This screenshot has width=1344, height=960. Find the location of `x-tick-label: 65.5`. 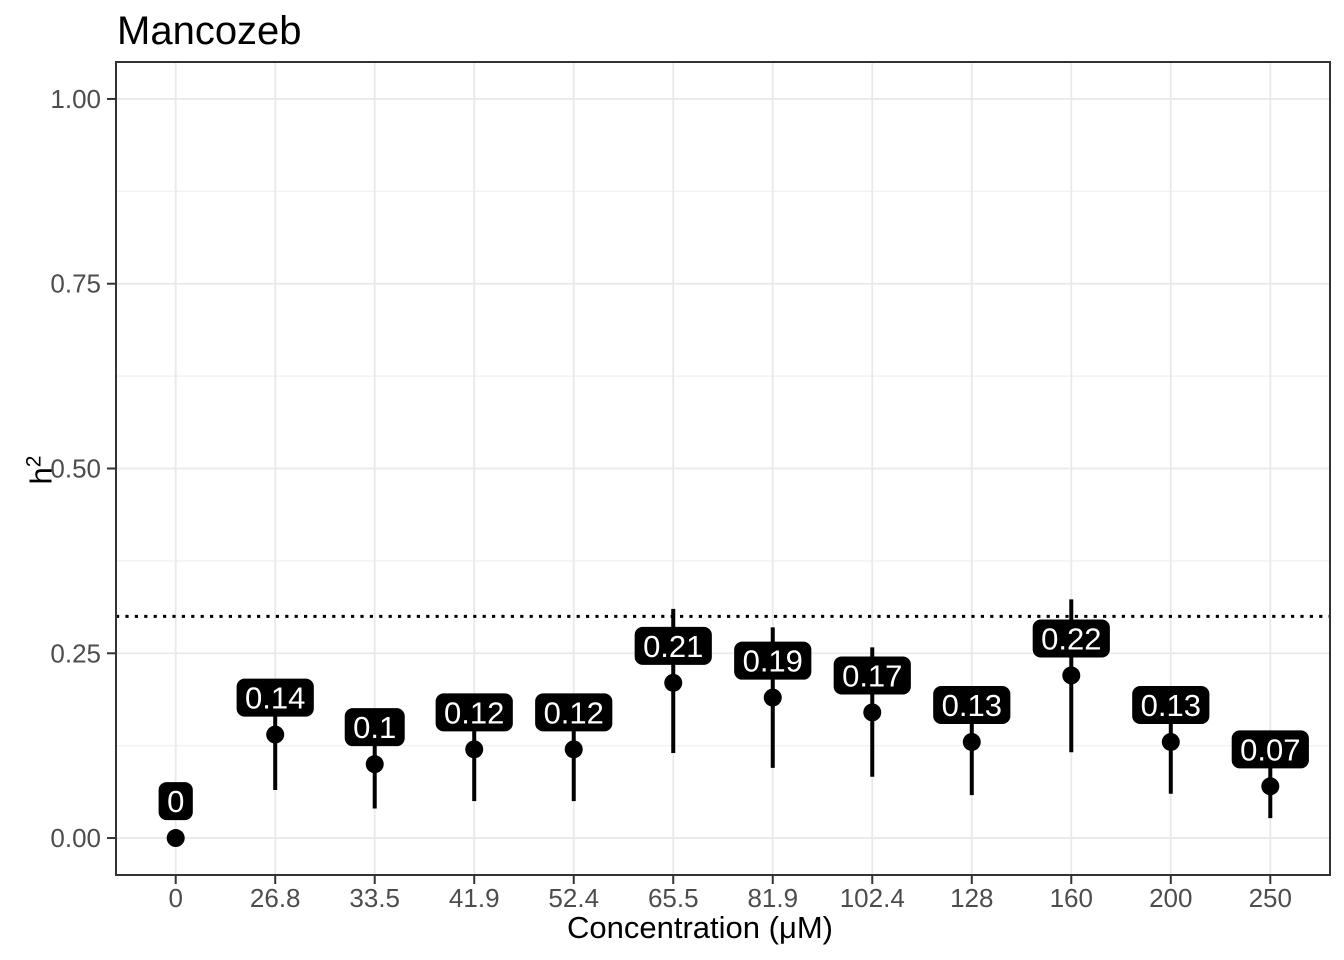

x-tick-label: 65.5 is located at coordinates (673, 898).